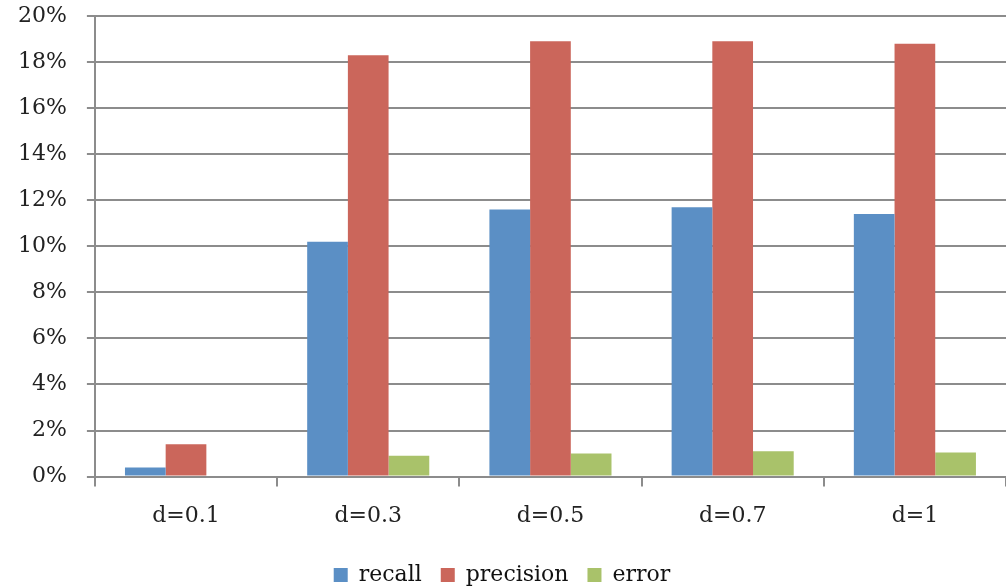 The width and height of the screenshot is (1006, 588). I want to click on y-tick-label: 6%, so click(49, 337).